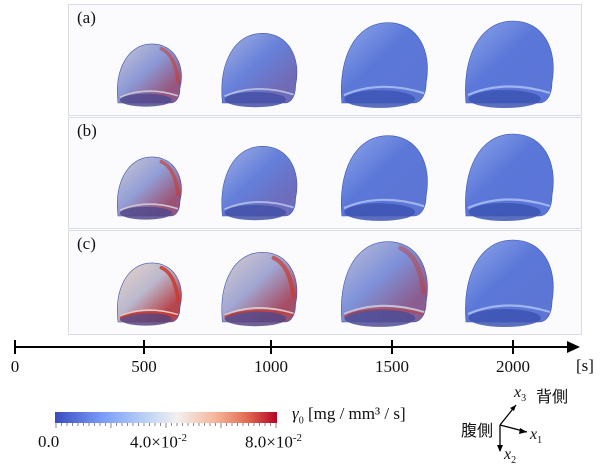 The image size is (611, 468). Describe the element at coordinates (86, 243) in the screenshot. I see `panel-c-label: (c)` at that location.